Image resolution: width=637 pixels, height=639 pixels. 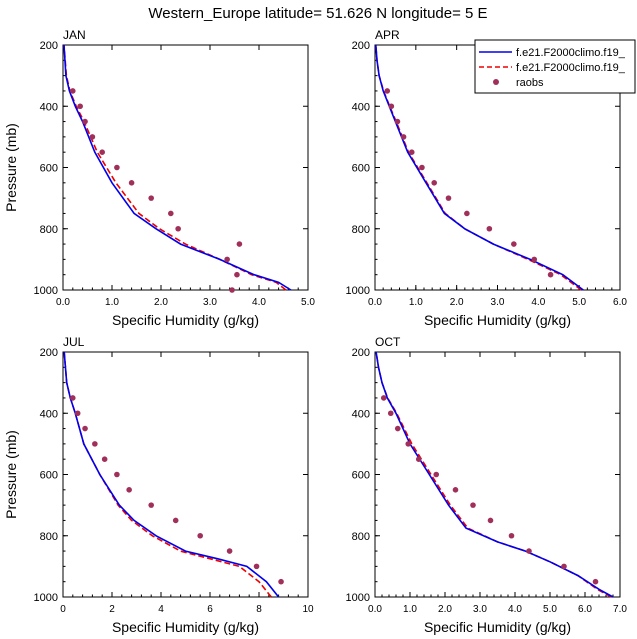 I want to click on x-tick-label: 10, so click(x=308, y=609).